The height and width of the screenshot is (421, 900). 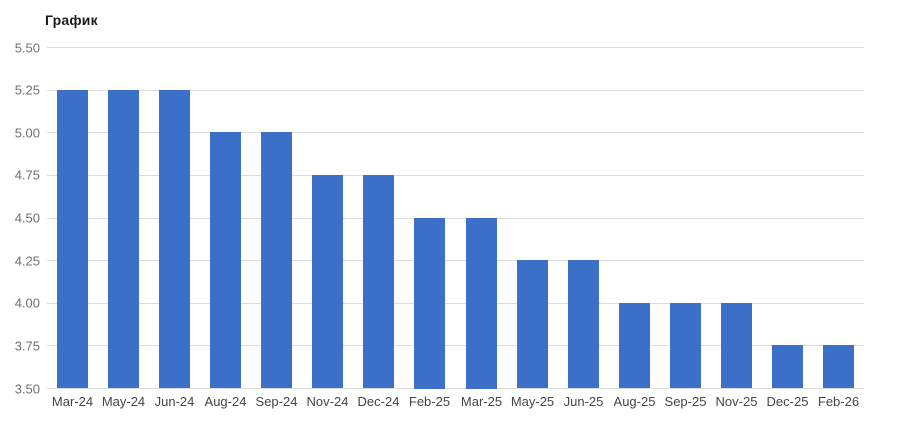 I want to click on x-axis-tick-label: Mar-25, so click(x=481, y=401).